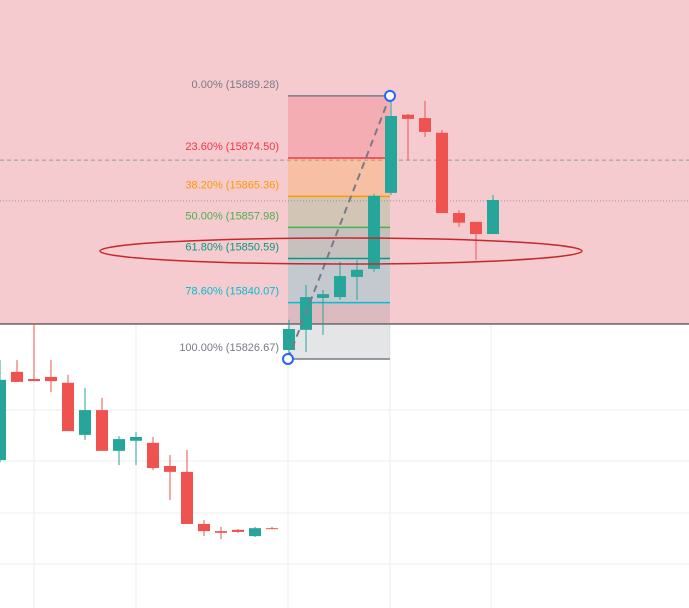  Describe the element at coordinates (232, 292) in the screenshot. I see `fib-label: 78.60% (15840.07)` at that location.